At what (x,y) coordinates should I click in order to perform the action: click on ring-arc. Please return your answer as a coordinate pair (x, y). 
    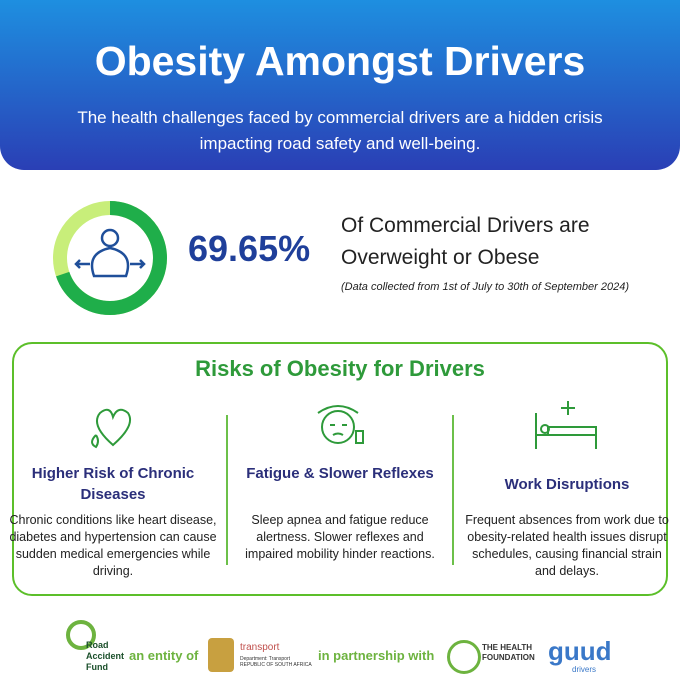
    Looking at the image, I should click on (110, 258).